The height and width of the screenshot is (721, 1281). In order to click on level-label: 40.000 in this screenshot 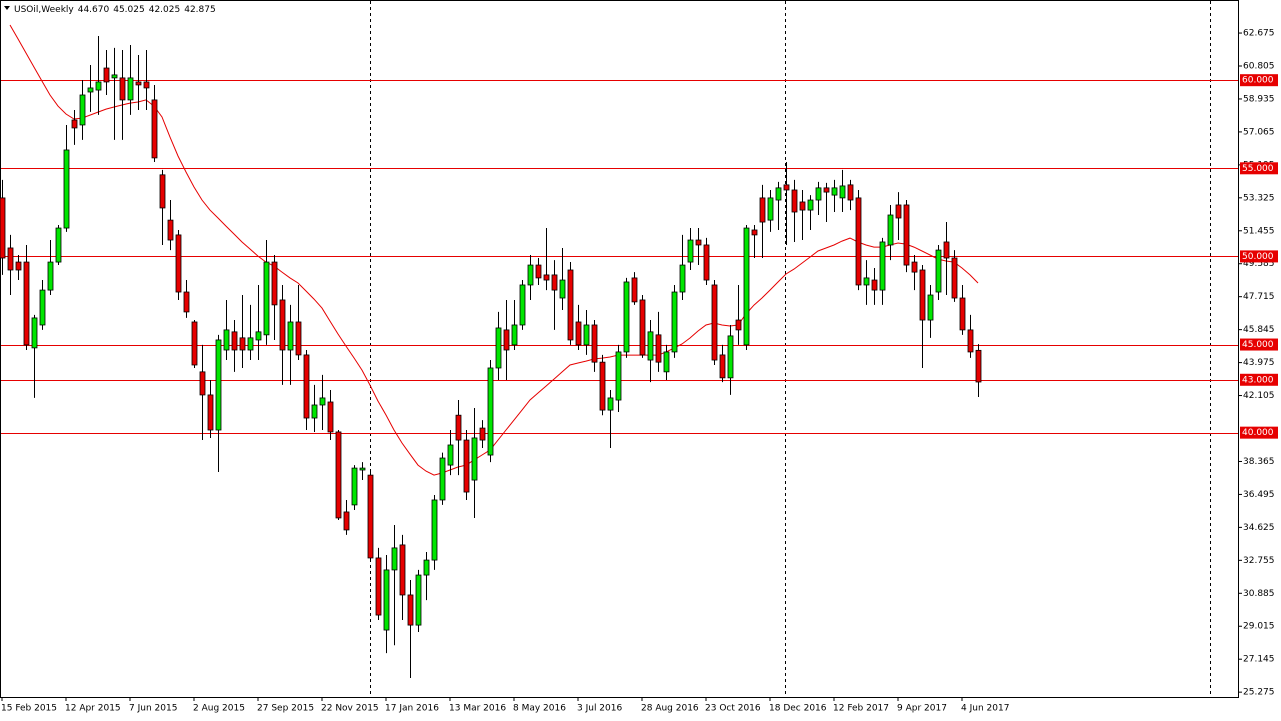, I will do `click(1258, 433)`.